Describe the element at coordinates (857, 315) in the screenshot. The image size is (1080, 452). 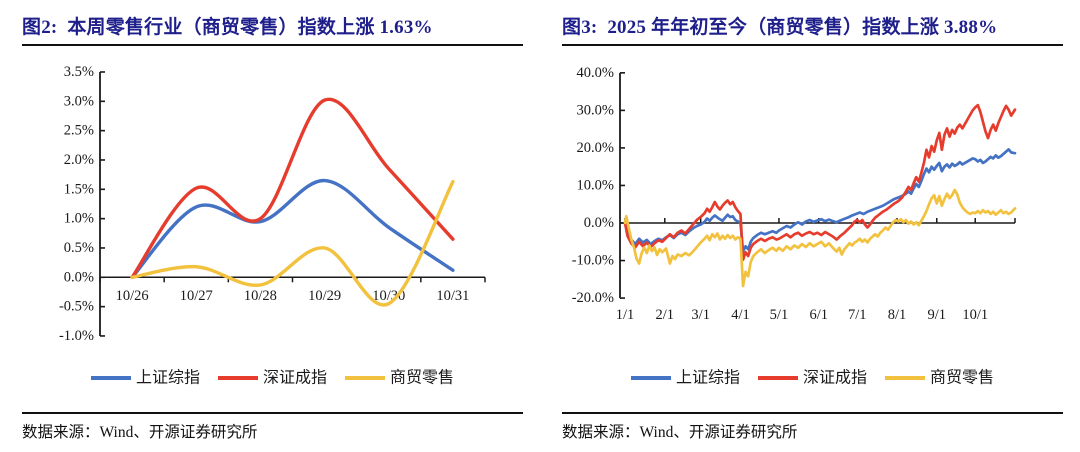
I see `x-axis-label: 7/1` at that location.